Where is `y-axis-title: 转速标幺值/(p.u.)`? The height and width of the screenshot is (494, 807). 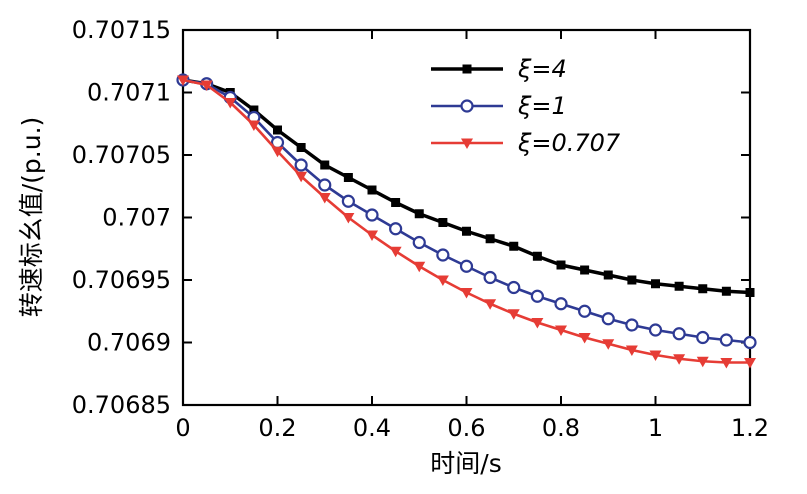 y-axis-title: 转速标幺值/(p.u.) is located at coordinates (31, 217).